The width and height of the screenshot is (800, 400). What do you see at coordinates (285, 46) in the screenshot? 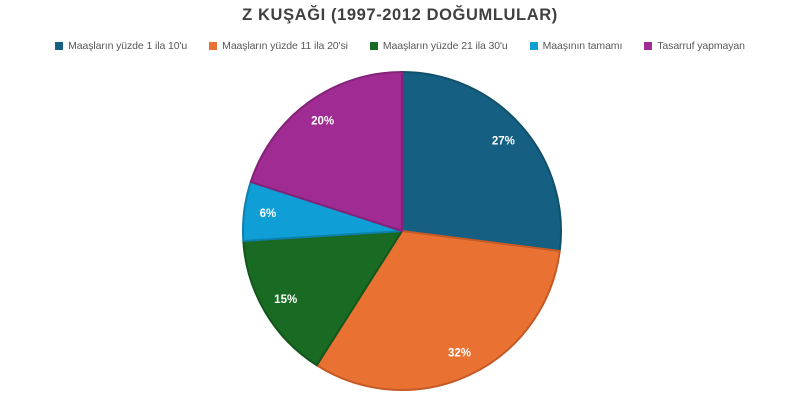
I see `legend-label: Maaşların yüzde 11 ila 20'si` at bounding box center [285, 46].